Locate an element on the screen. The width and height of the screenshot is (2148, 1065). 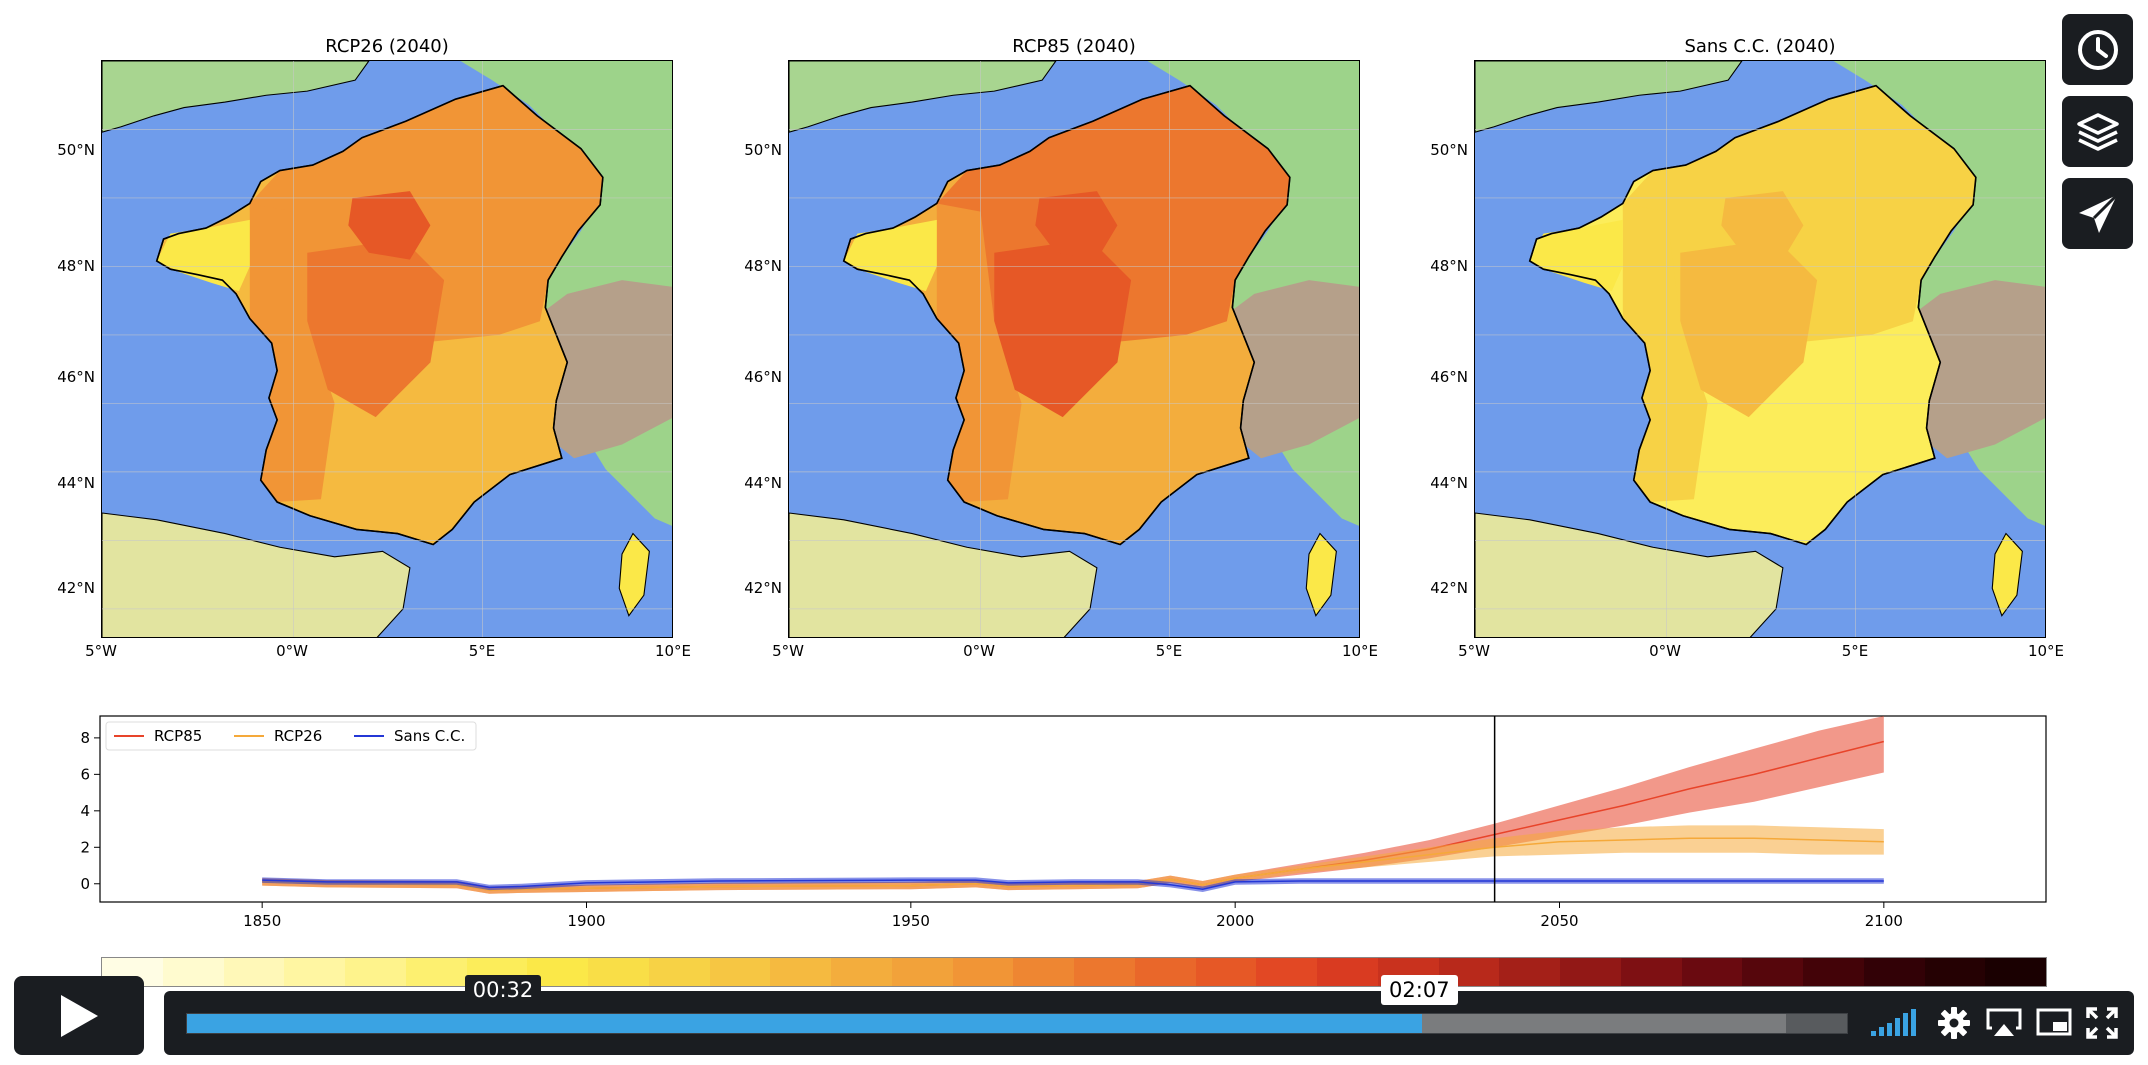
legend-label: Sans C.C. is located at coordinates (429, 736).